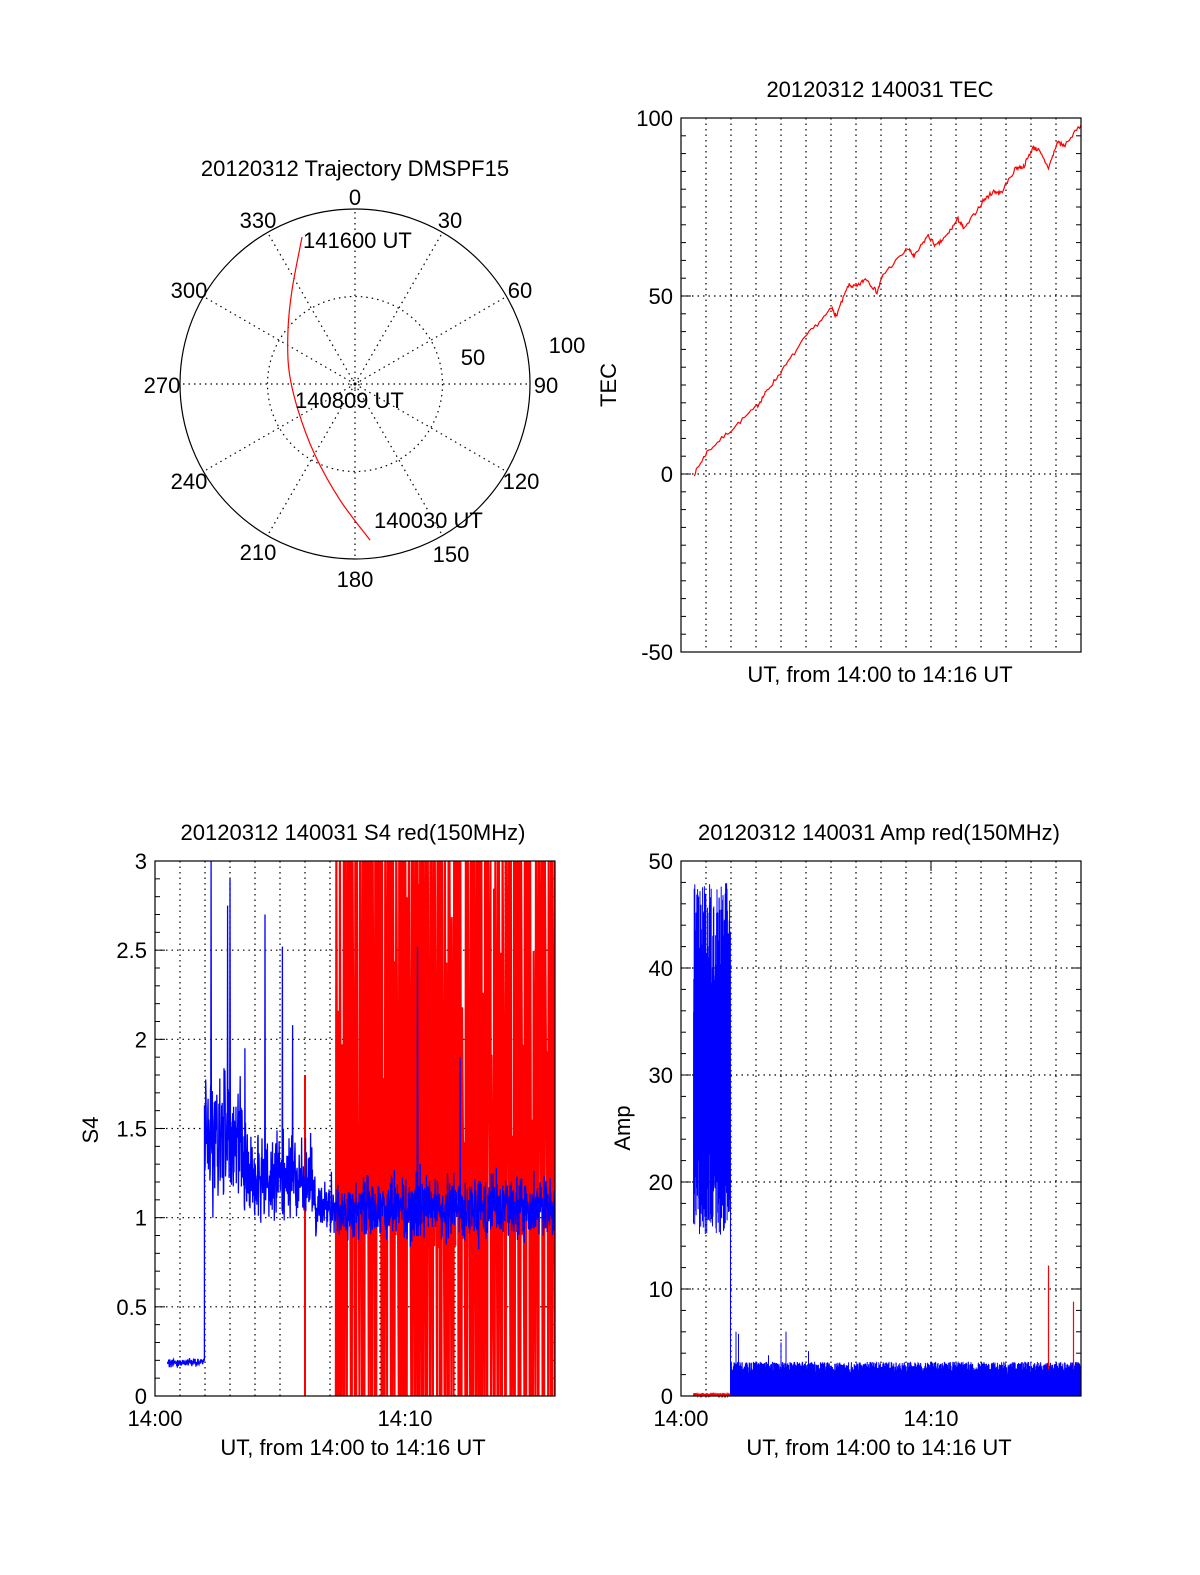  What do you see at coordinates (608, 385) in the screenshot?
I see `tec-ylabel: TEC` at bounding box center [608, 385].